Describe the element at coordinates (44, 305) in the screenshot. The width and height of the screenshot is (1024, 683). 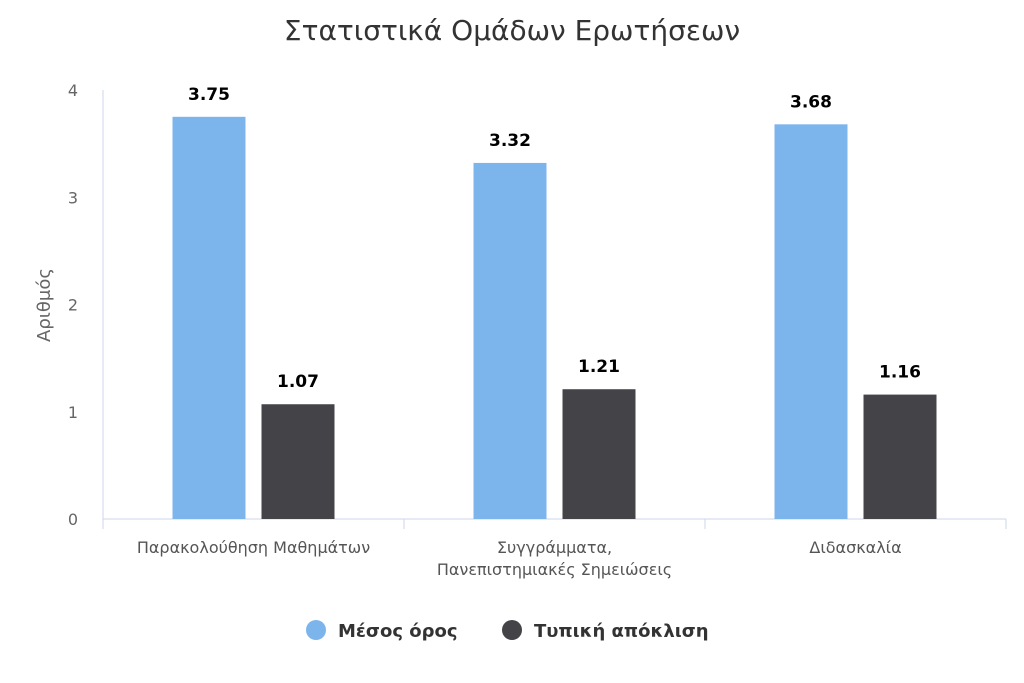
I see `y-axis-label: Αριθμός` at that location.